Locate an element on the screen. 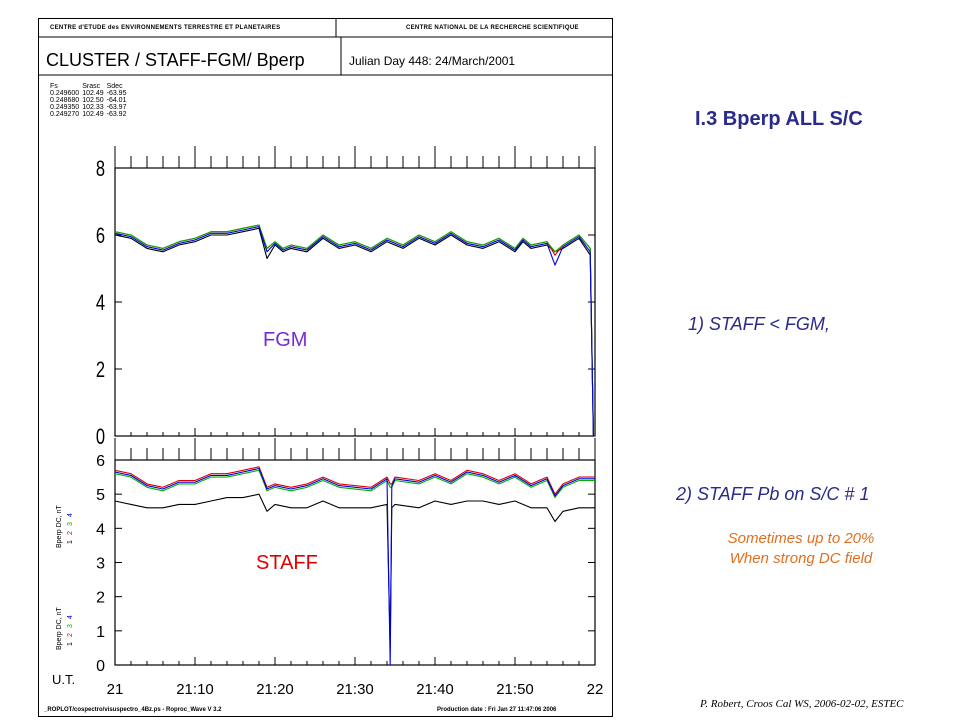  staff-y-tick-label: 3 is located at coordinates (100, 564).